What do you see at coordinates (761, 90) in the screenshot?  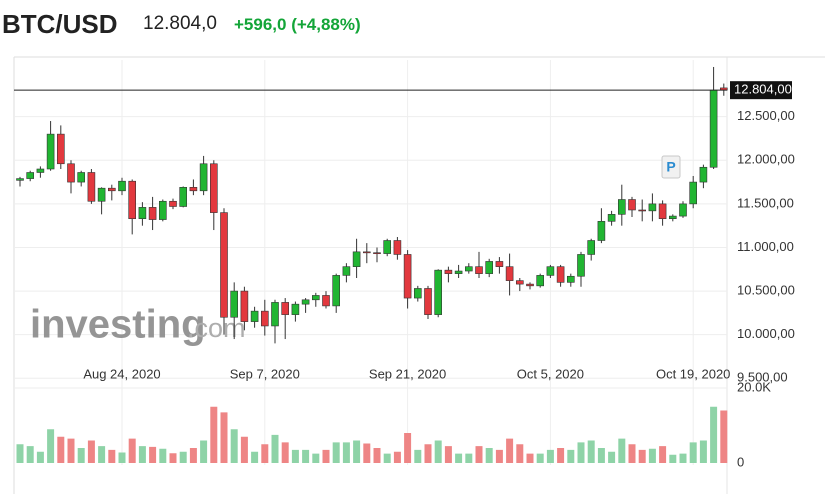 I see `last-price-box` at bounding box center [761, 90].